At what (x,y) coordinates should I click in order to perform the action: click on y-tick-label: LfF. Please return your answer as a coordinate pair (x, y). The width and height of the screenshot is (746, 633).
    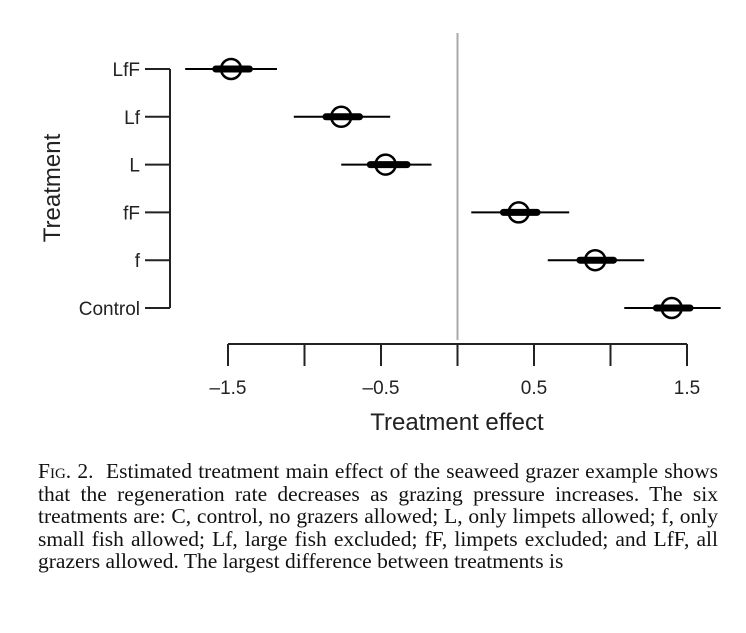
    Looking at the image, I should click on (126, 70).